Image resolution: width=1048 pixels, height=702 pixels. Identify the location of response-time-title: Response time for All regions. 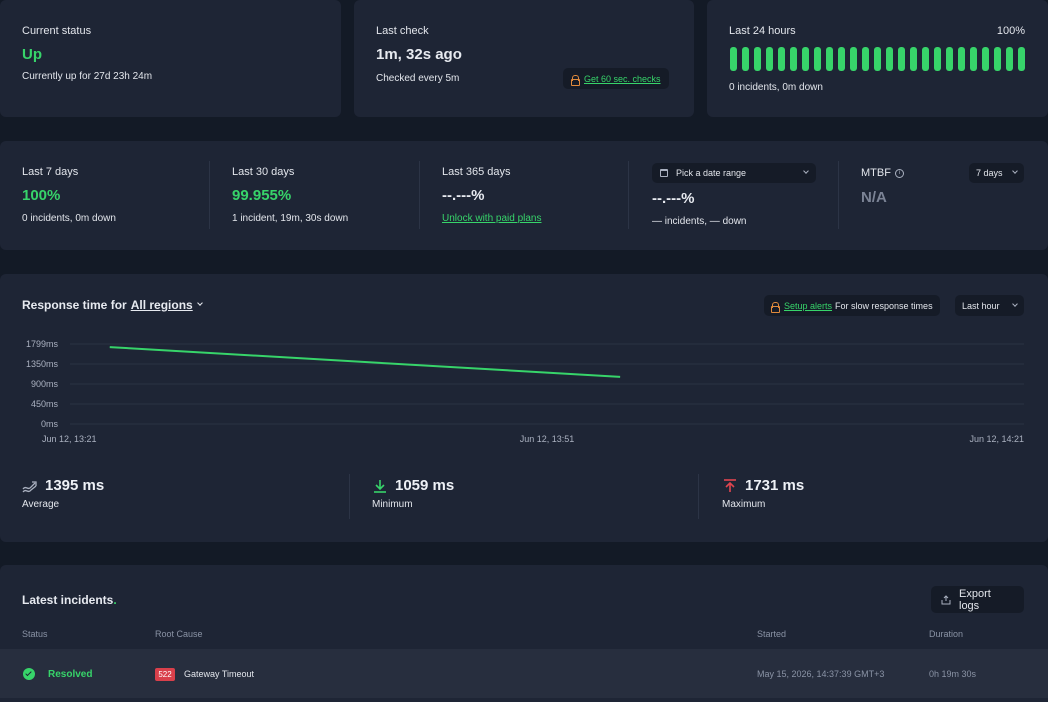
(112, 305).